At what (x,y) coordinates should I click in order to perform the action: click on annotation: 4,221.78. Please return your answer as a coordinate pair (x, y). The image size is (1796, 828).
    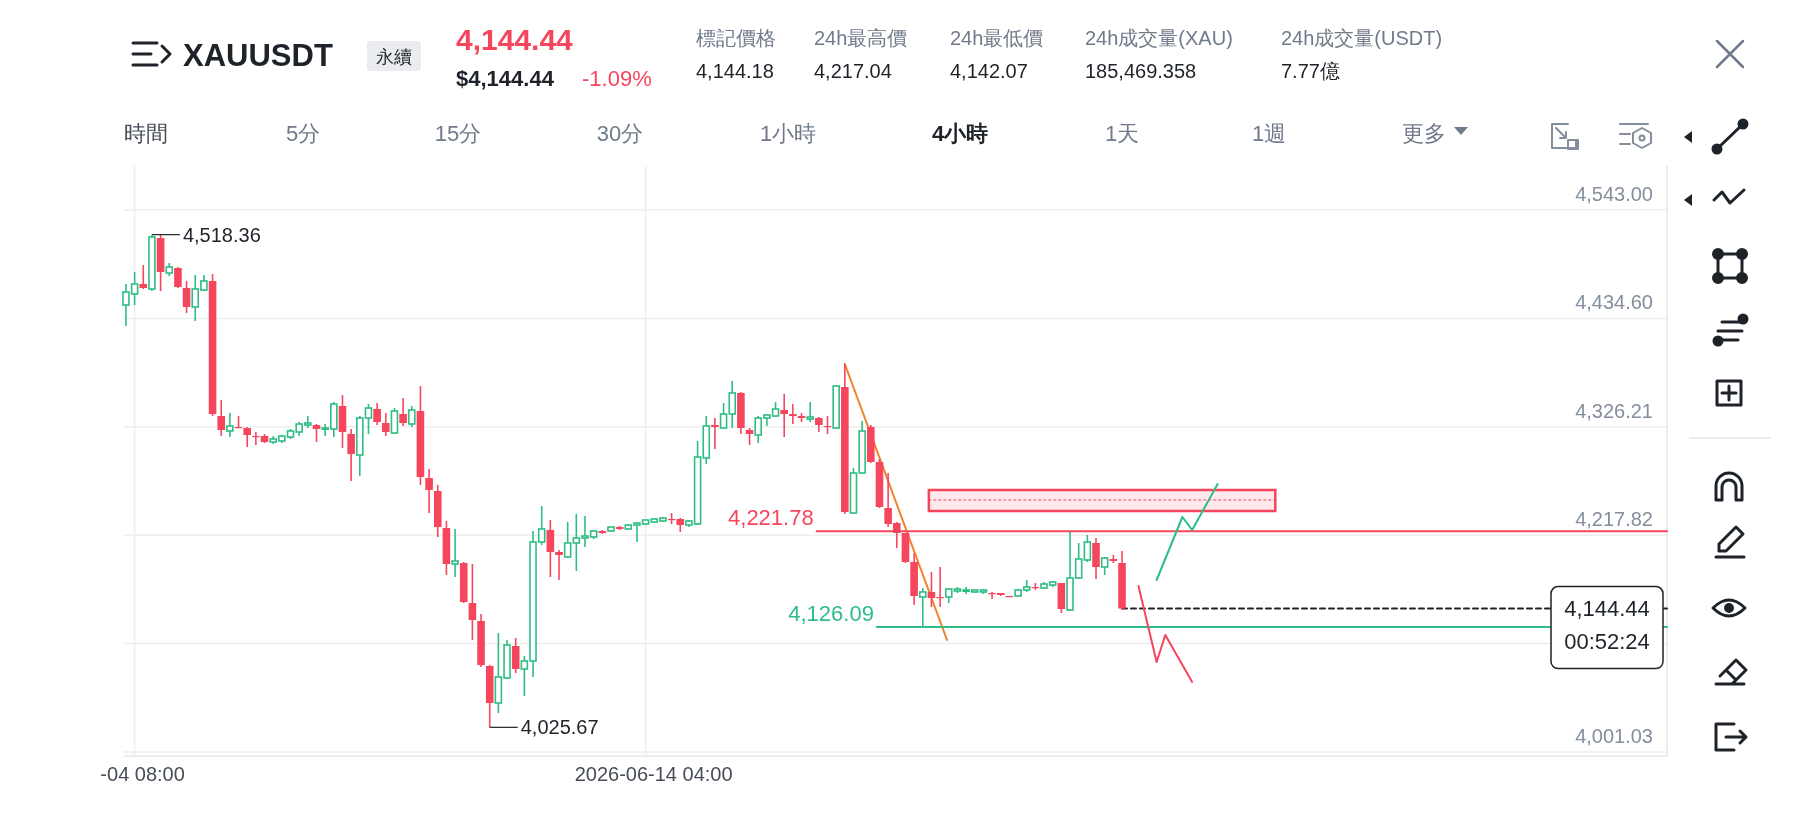
    Looking at the image, I should click on (771, 518).